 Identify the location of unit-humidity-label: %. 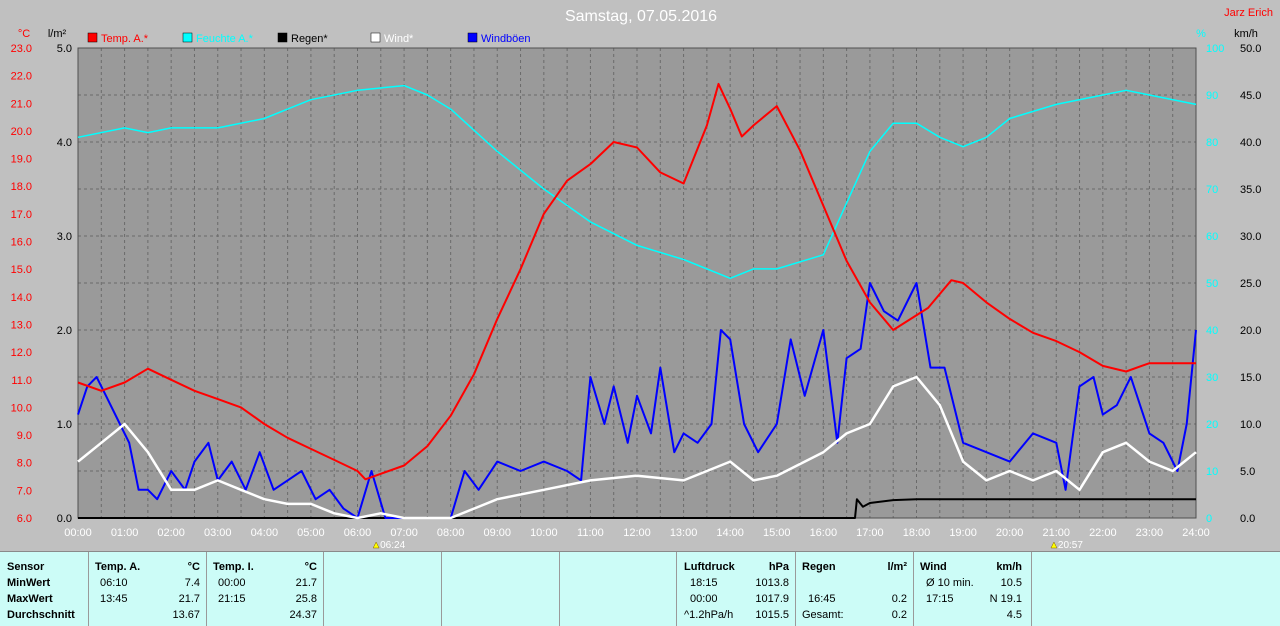
(1201, 34).